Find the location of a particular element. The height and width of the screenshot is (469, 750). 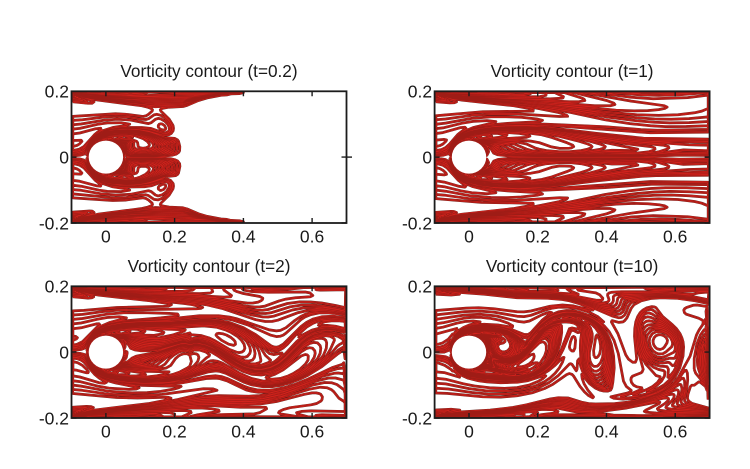

svg-text: Vorticity contour (t=0.2) is located at coordinates (208, 71).